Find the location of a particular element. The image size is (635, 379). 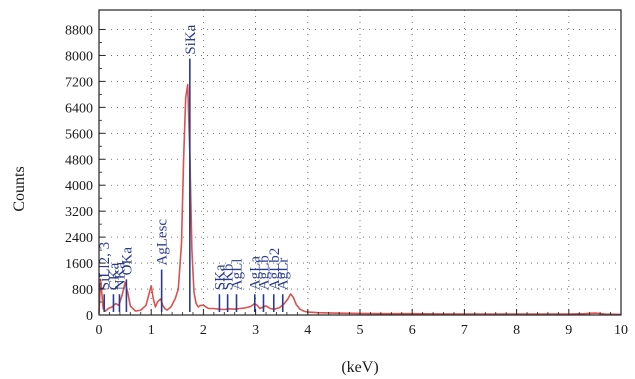

y-tick-label: 800 is located at coordinates (82, 290).